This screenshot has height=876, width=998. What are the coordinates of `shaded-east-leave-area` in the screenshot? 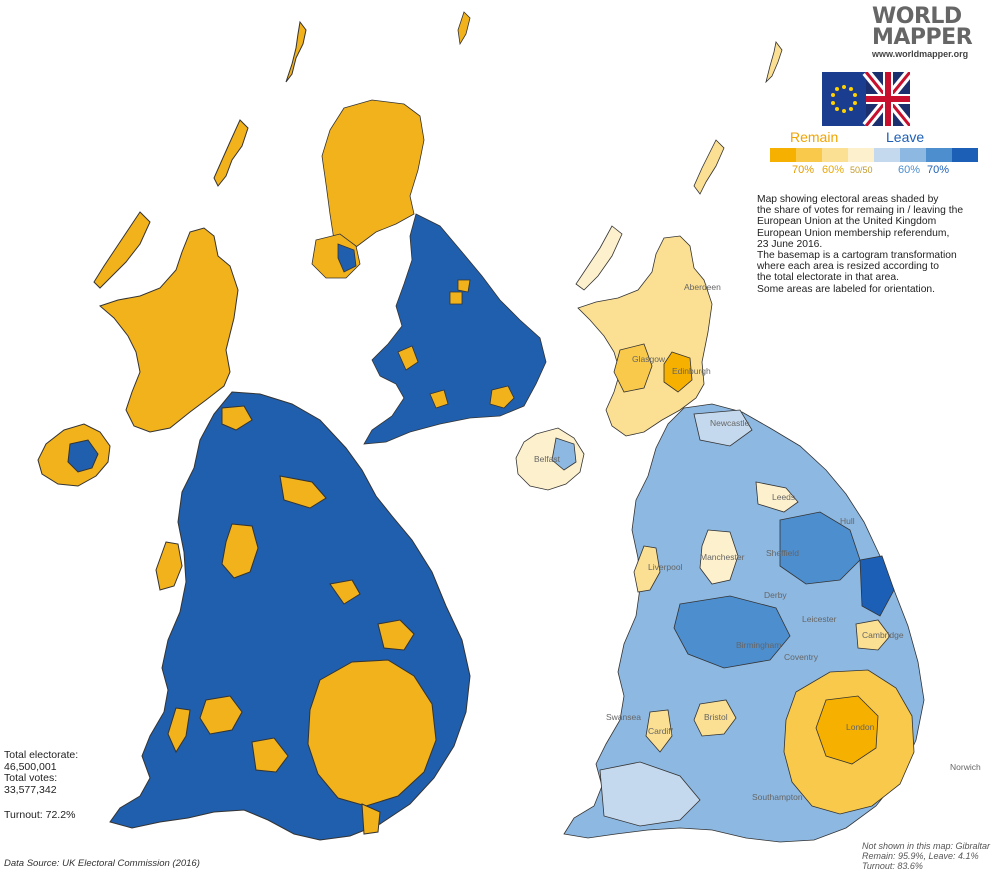 It's located at (820, 548).